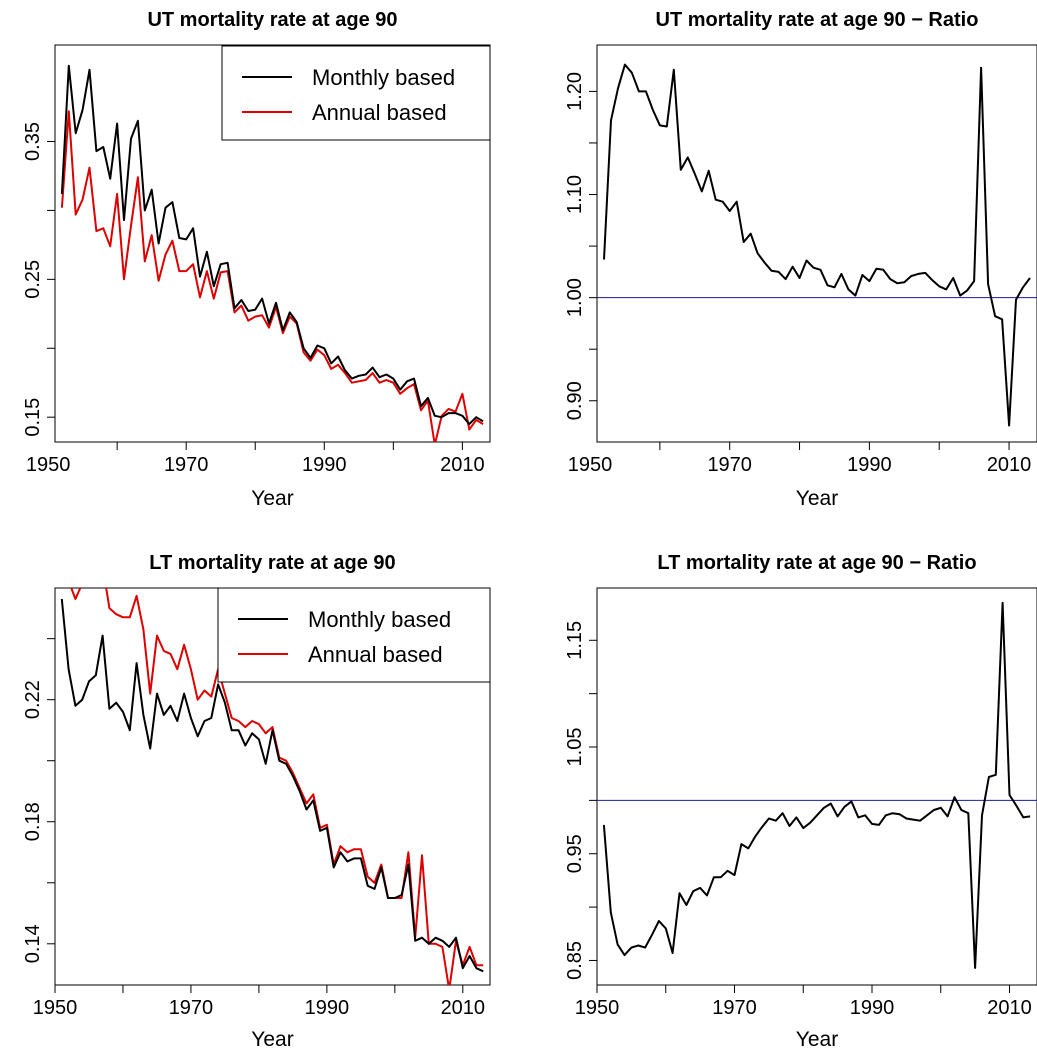 This screenshot has width=1037, height=1050. I want to click on y-tick-label: 0.18, so click(33, 821).